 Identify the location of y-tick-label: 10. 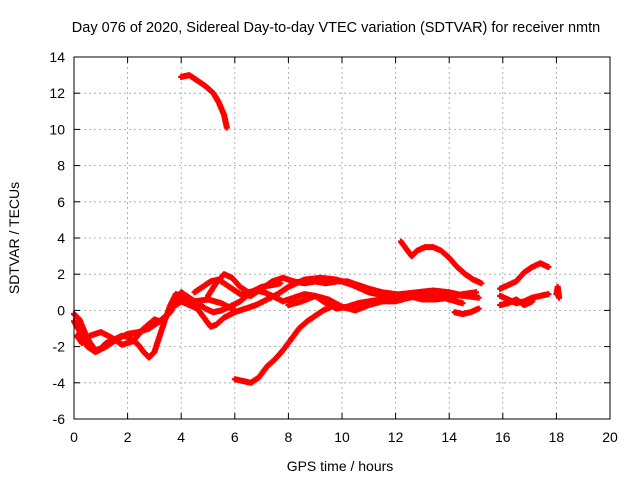
(57, 129).